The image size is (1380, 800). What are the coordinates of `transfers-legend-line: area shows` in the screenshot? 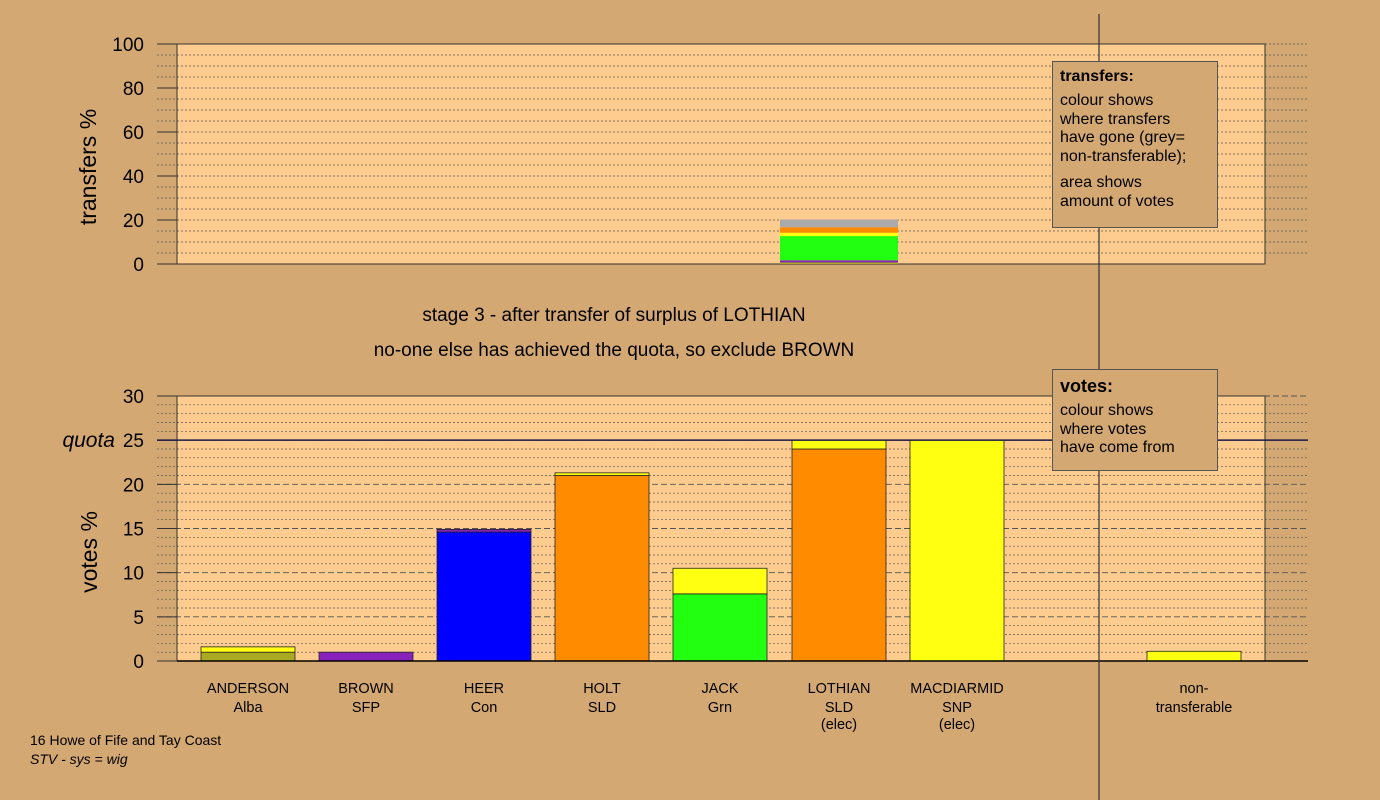 It's located at (1101, 182).